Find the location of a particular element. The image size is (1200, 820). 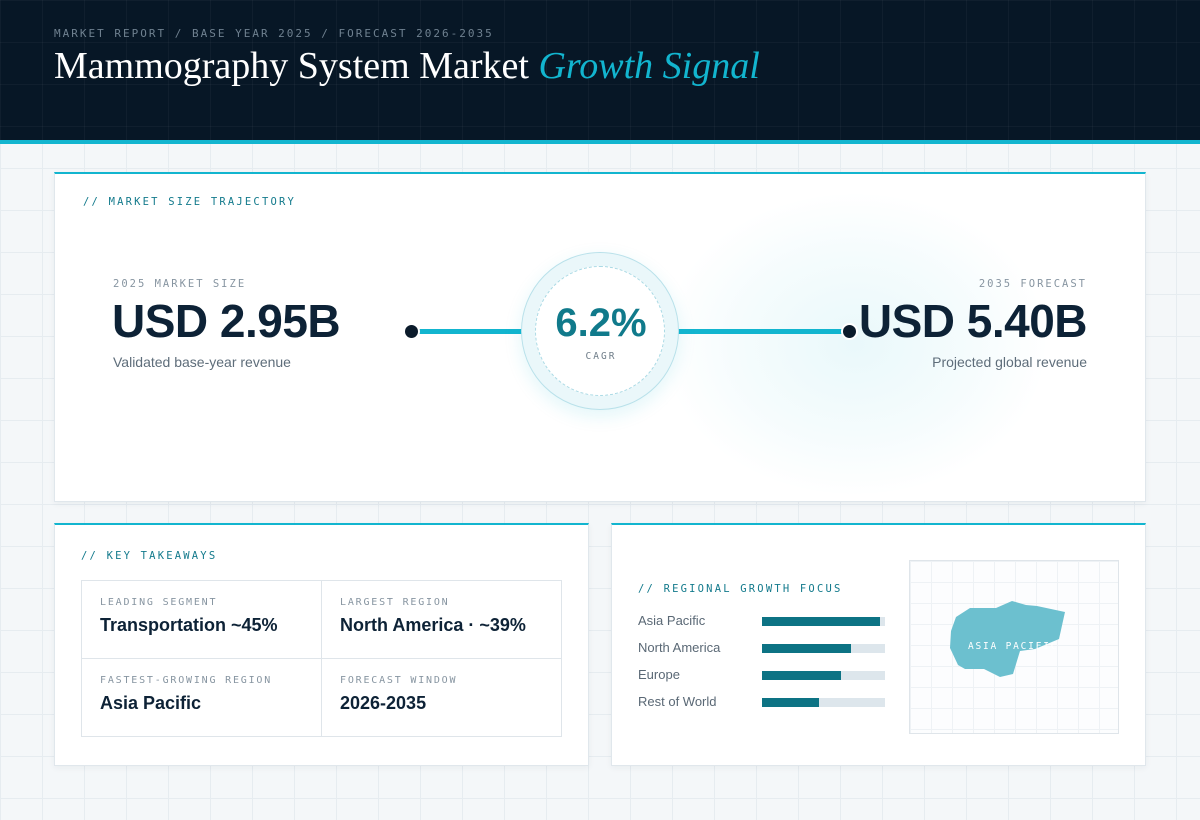

takeaway-cell-forecast-window: FORECAST WINDOW 2026-2035 is located at coordinates (442, 698).